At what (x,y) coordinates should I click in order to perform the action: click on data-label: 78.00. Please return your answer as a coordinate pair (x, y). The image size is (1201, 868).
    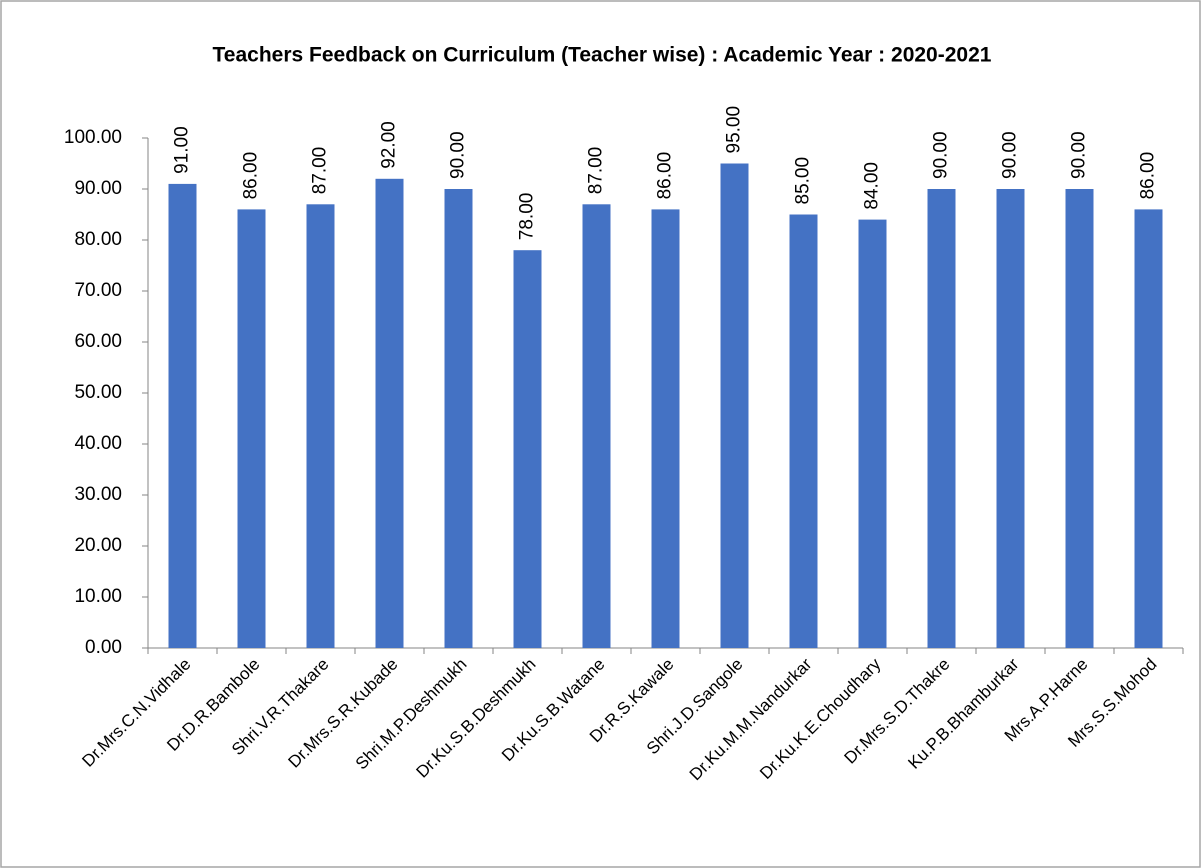
    Looking at the image, I should click on (527, 217).